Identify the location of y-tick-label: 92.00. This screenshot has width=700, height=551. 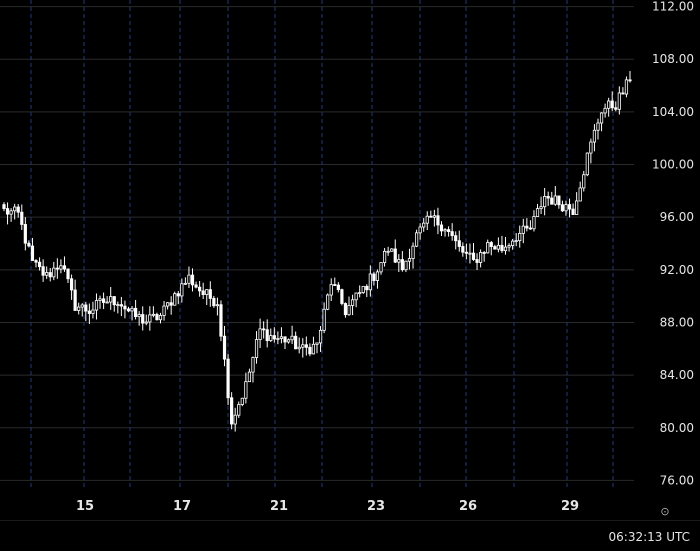
(677, 270).